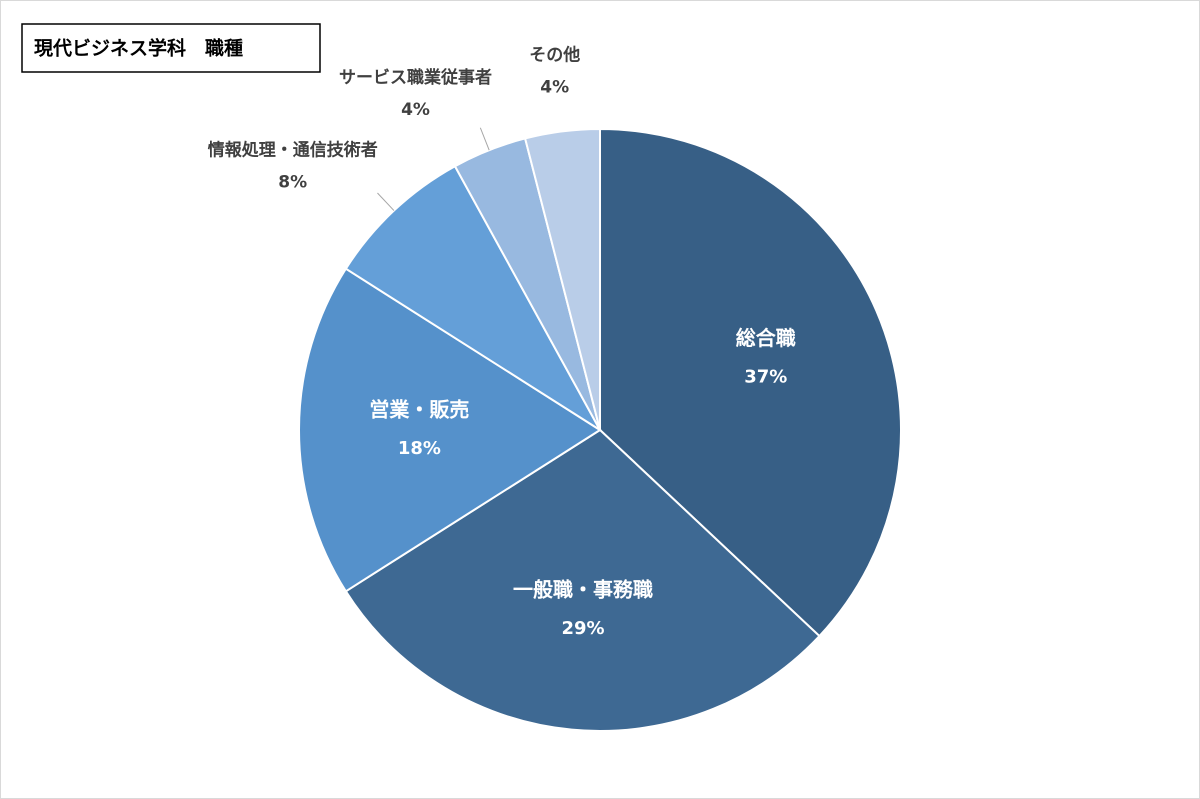 The width and height of the screenshot is (1200, 799). What do you see at coordinates (292, 183) in the screenshot?
I see `value-label: 8%` at bounding box center [292, 183].